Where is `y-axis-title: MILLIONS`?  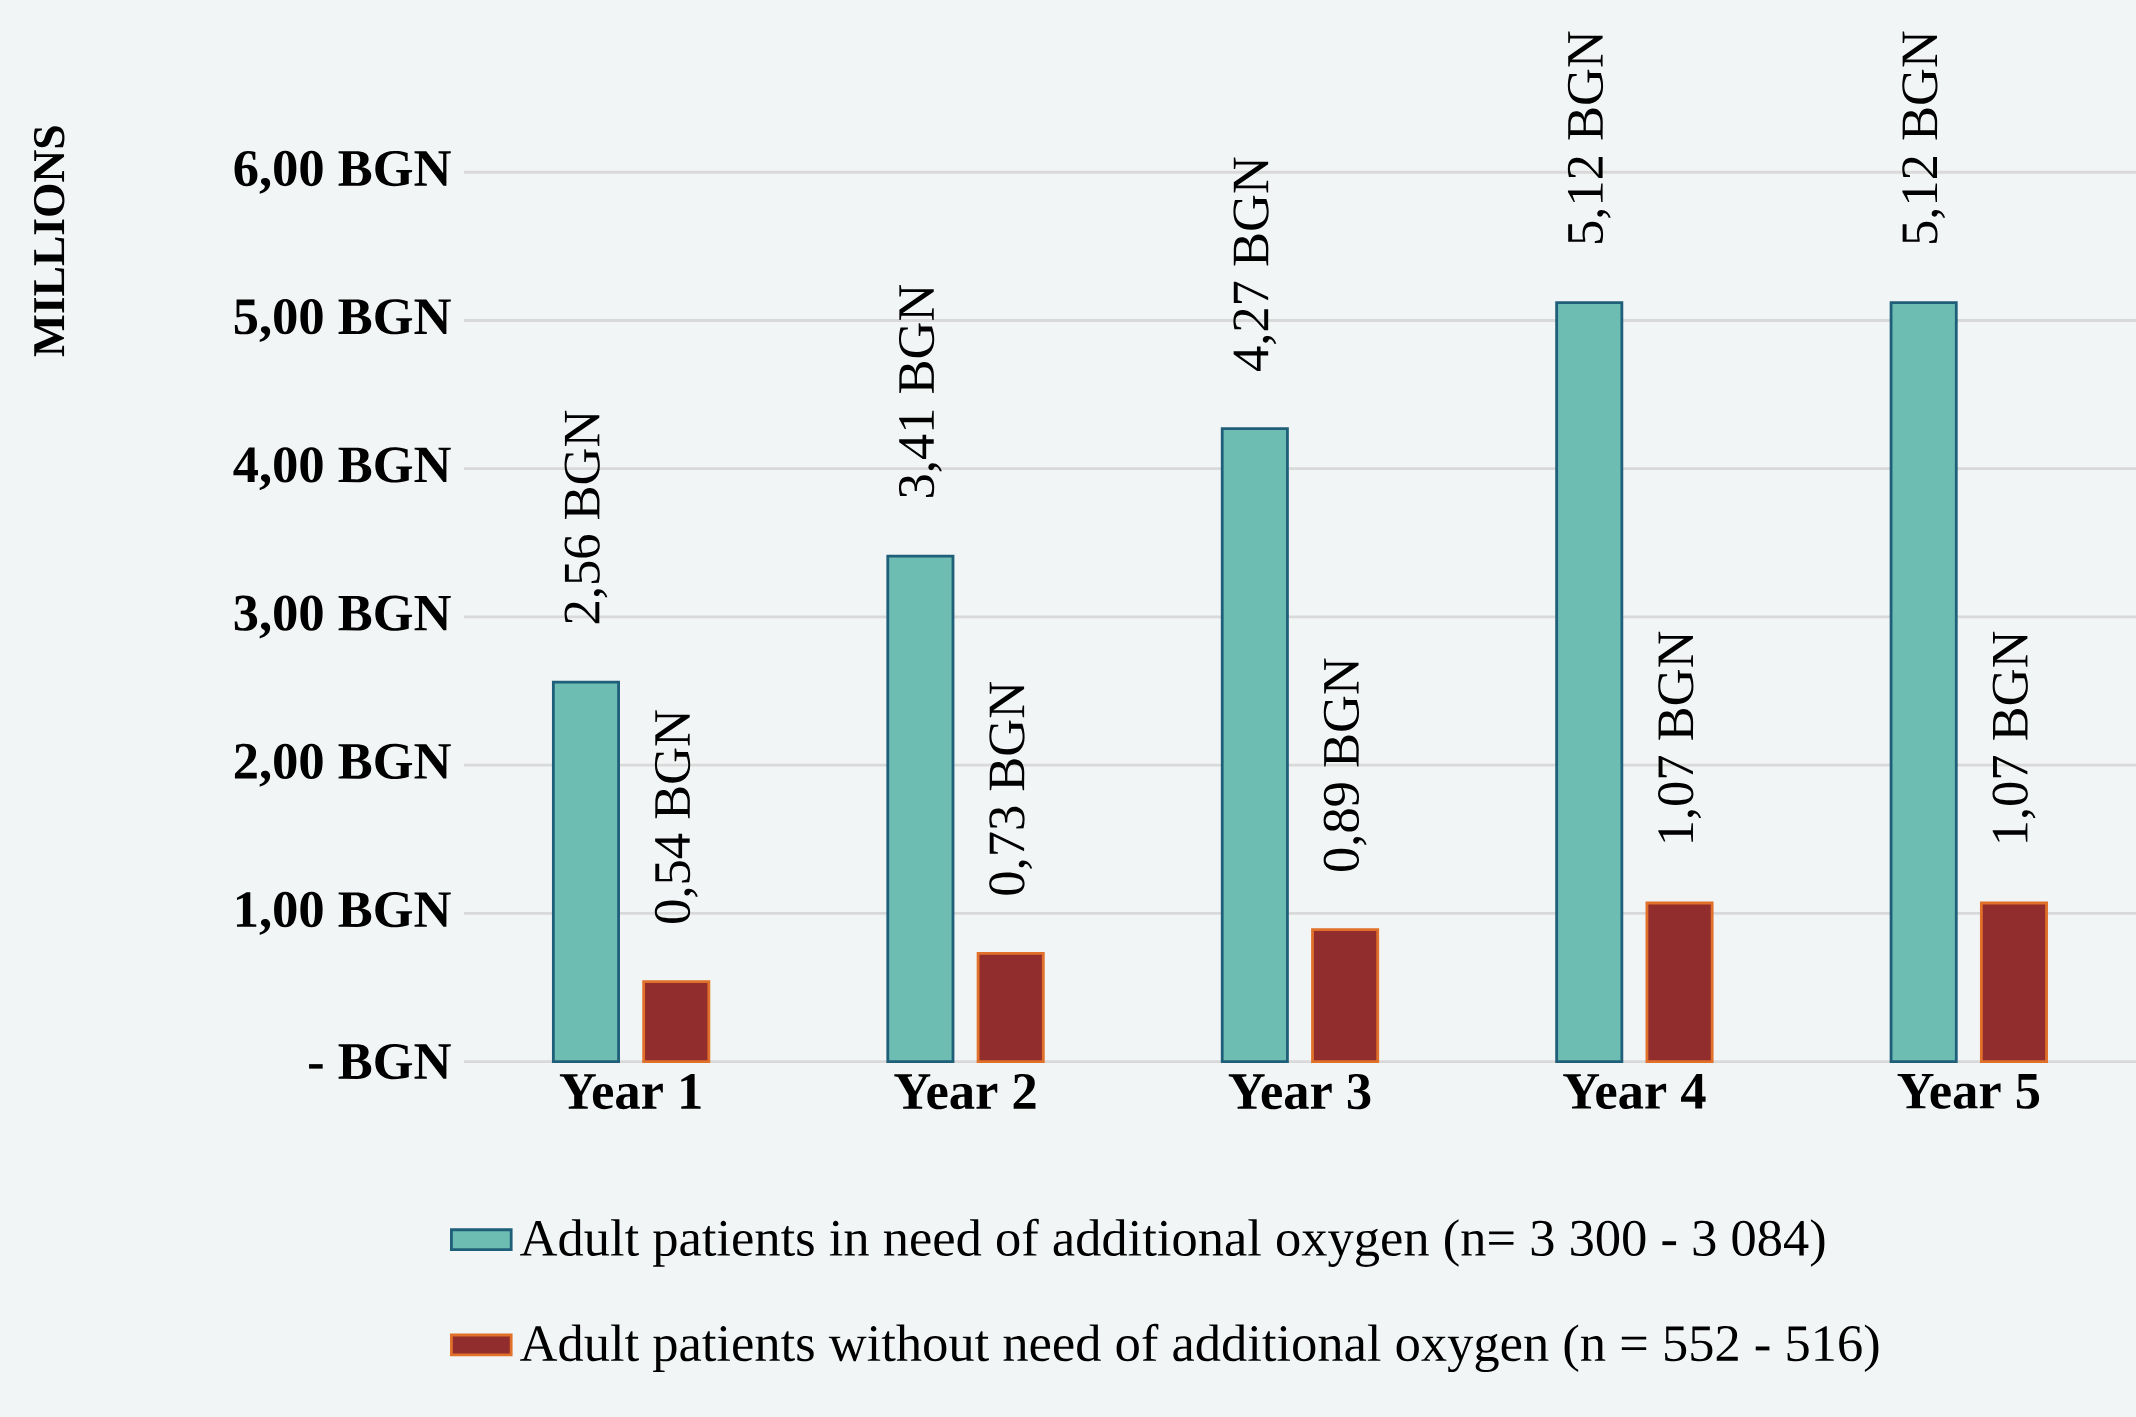
y-axis-title: MILLIONS is located at coordinates (49, 241).